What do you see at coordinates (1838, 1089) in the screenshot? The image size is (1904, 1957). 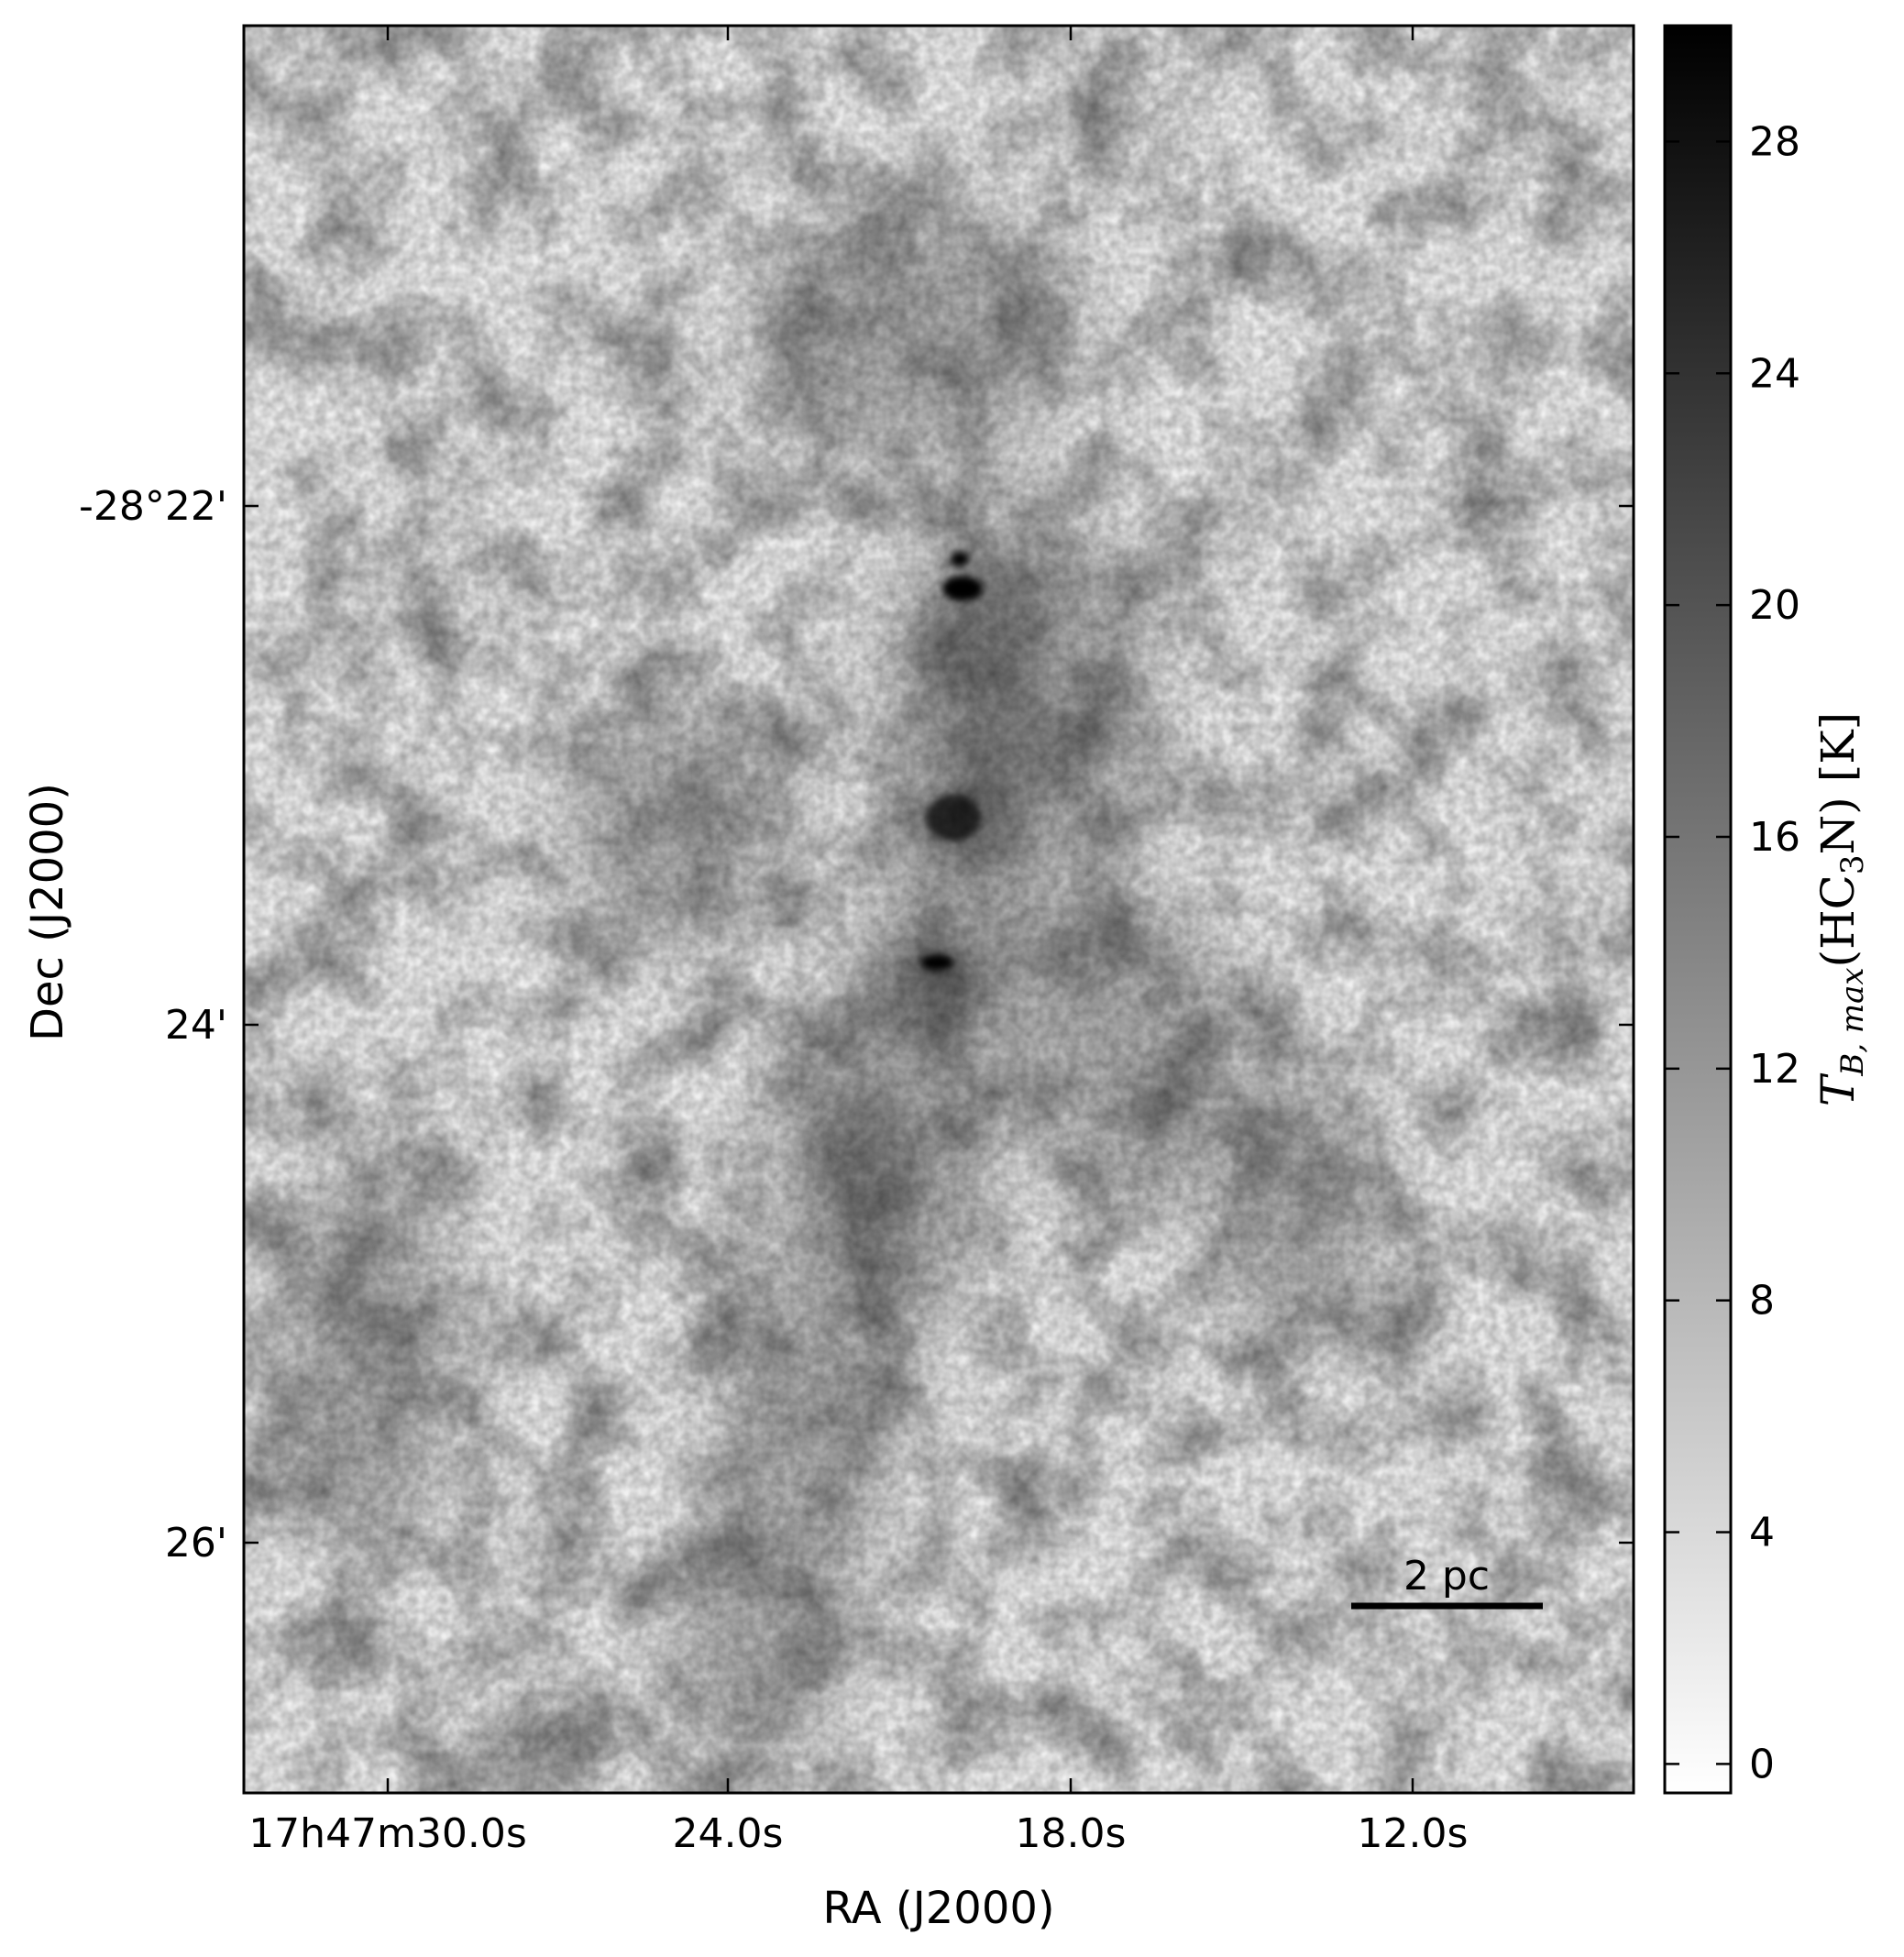 I see `colorbar-label-main: T` at bounding box center [1838, 1089].